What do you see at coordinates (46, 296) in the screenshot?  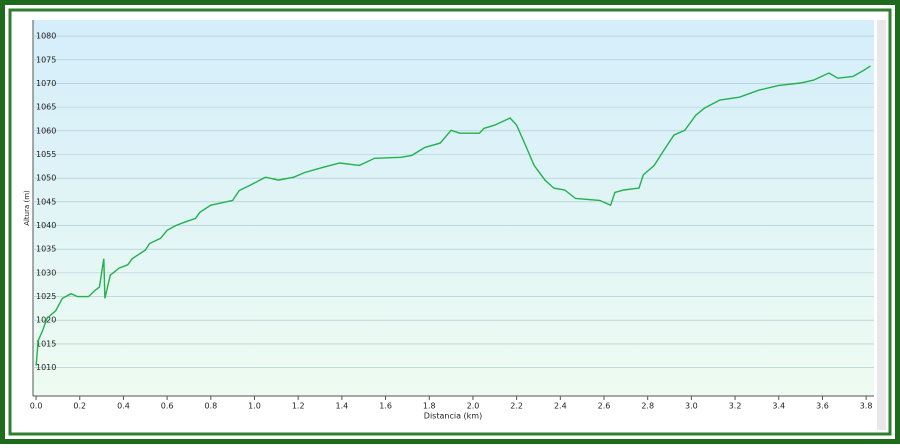 I see `y-tick-label: 1025` at bounding box center [46, 296].